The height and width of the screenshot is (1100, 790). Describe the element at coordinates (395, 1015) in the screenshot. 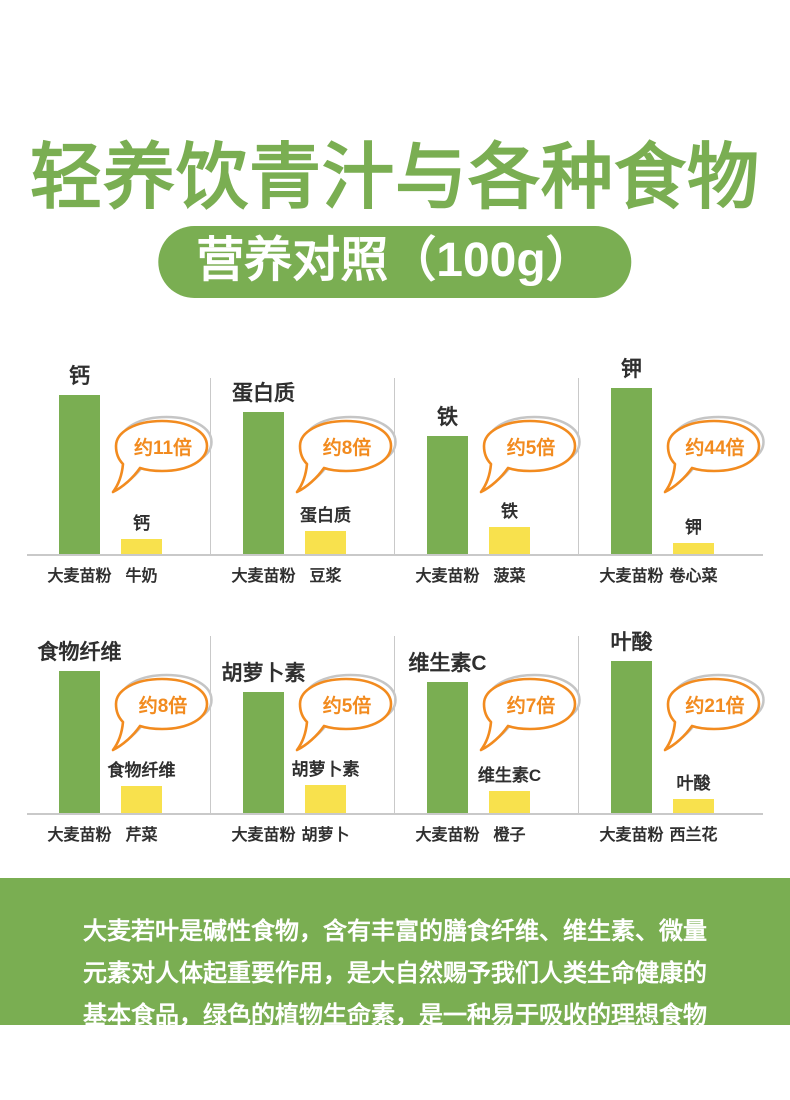

I see `footer-line-3: 基本食品，绿色的植物生命素，是一种易于吸收的理想食物` at that location.